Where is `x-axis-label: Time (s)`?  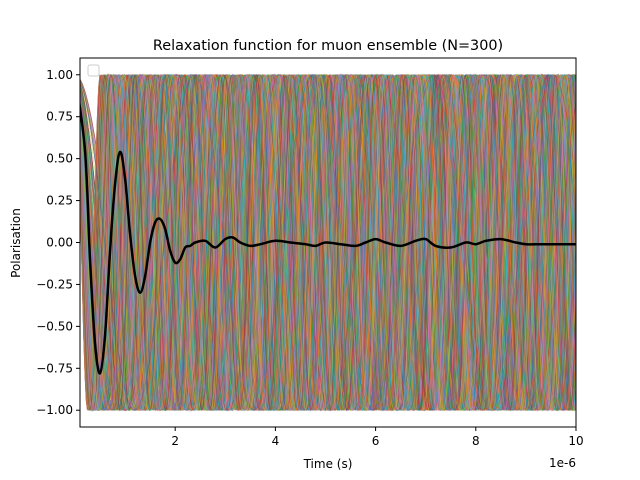 x-axis-label: Time (s) is located at coordinates (328, 464).